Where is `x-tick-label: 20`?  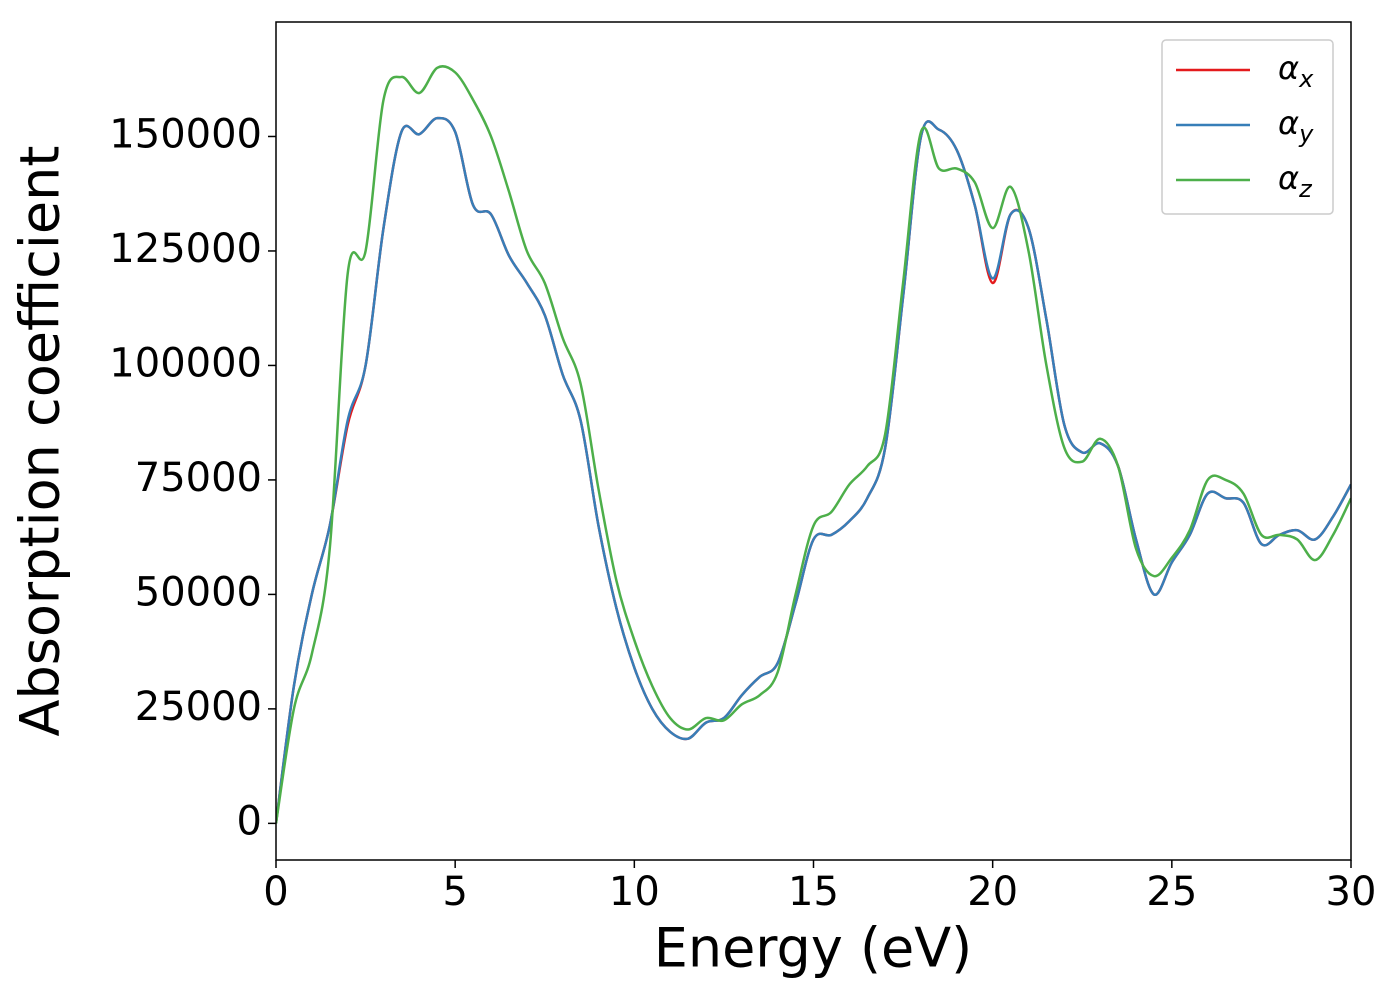 x-tick-label: 20 is located at coordinates (992, 892).